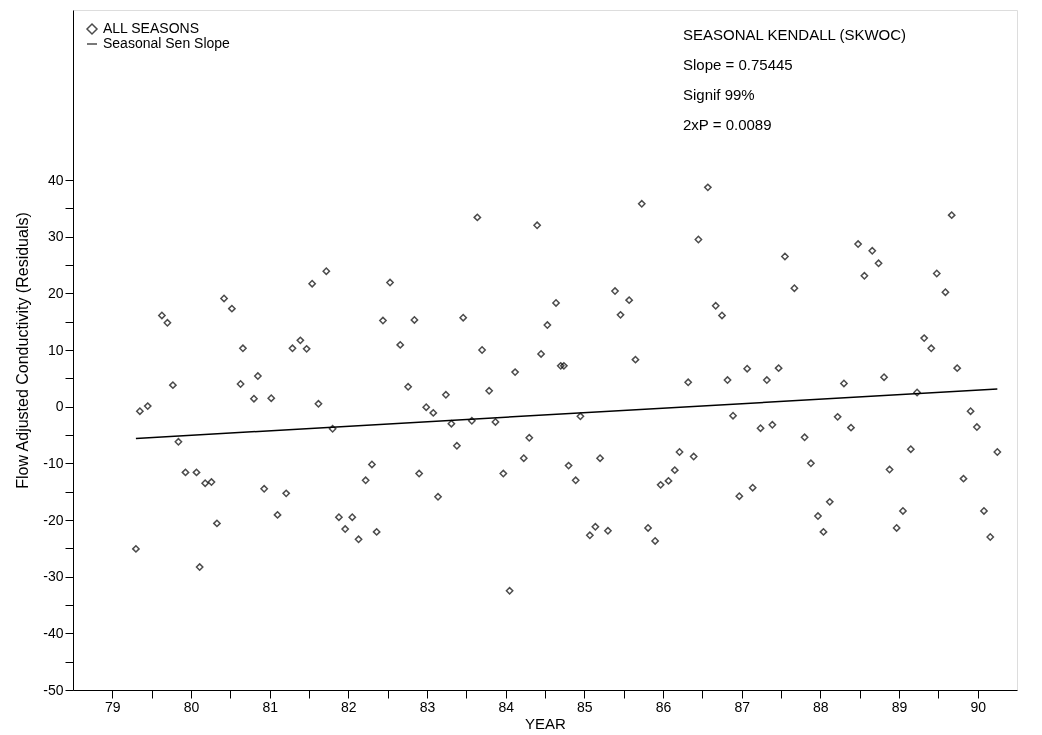 Image resolution: width=1042 pixels, height=735 pixels. Describe the element at coordinates (427, 706) in the screenshot. I see `x-tick-label: 83` at that location.